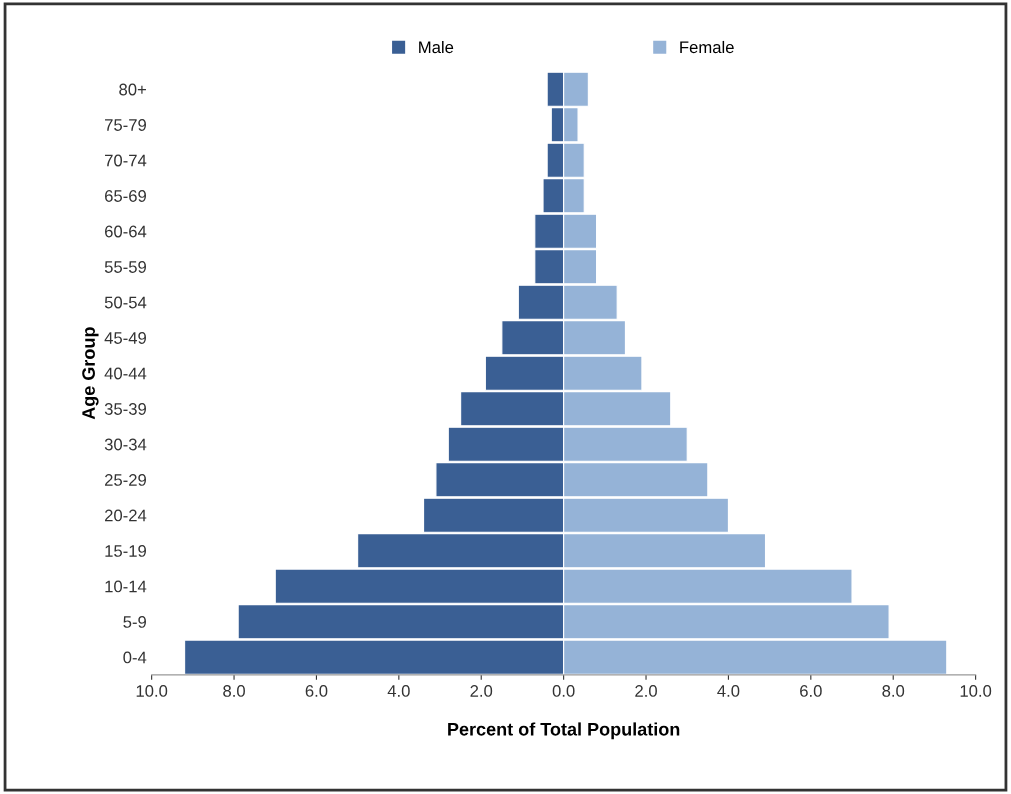  Describe the element at coordinates (125, 409) in the screenshot. I see `y-tick-label: 35-39` at that location.